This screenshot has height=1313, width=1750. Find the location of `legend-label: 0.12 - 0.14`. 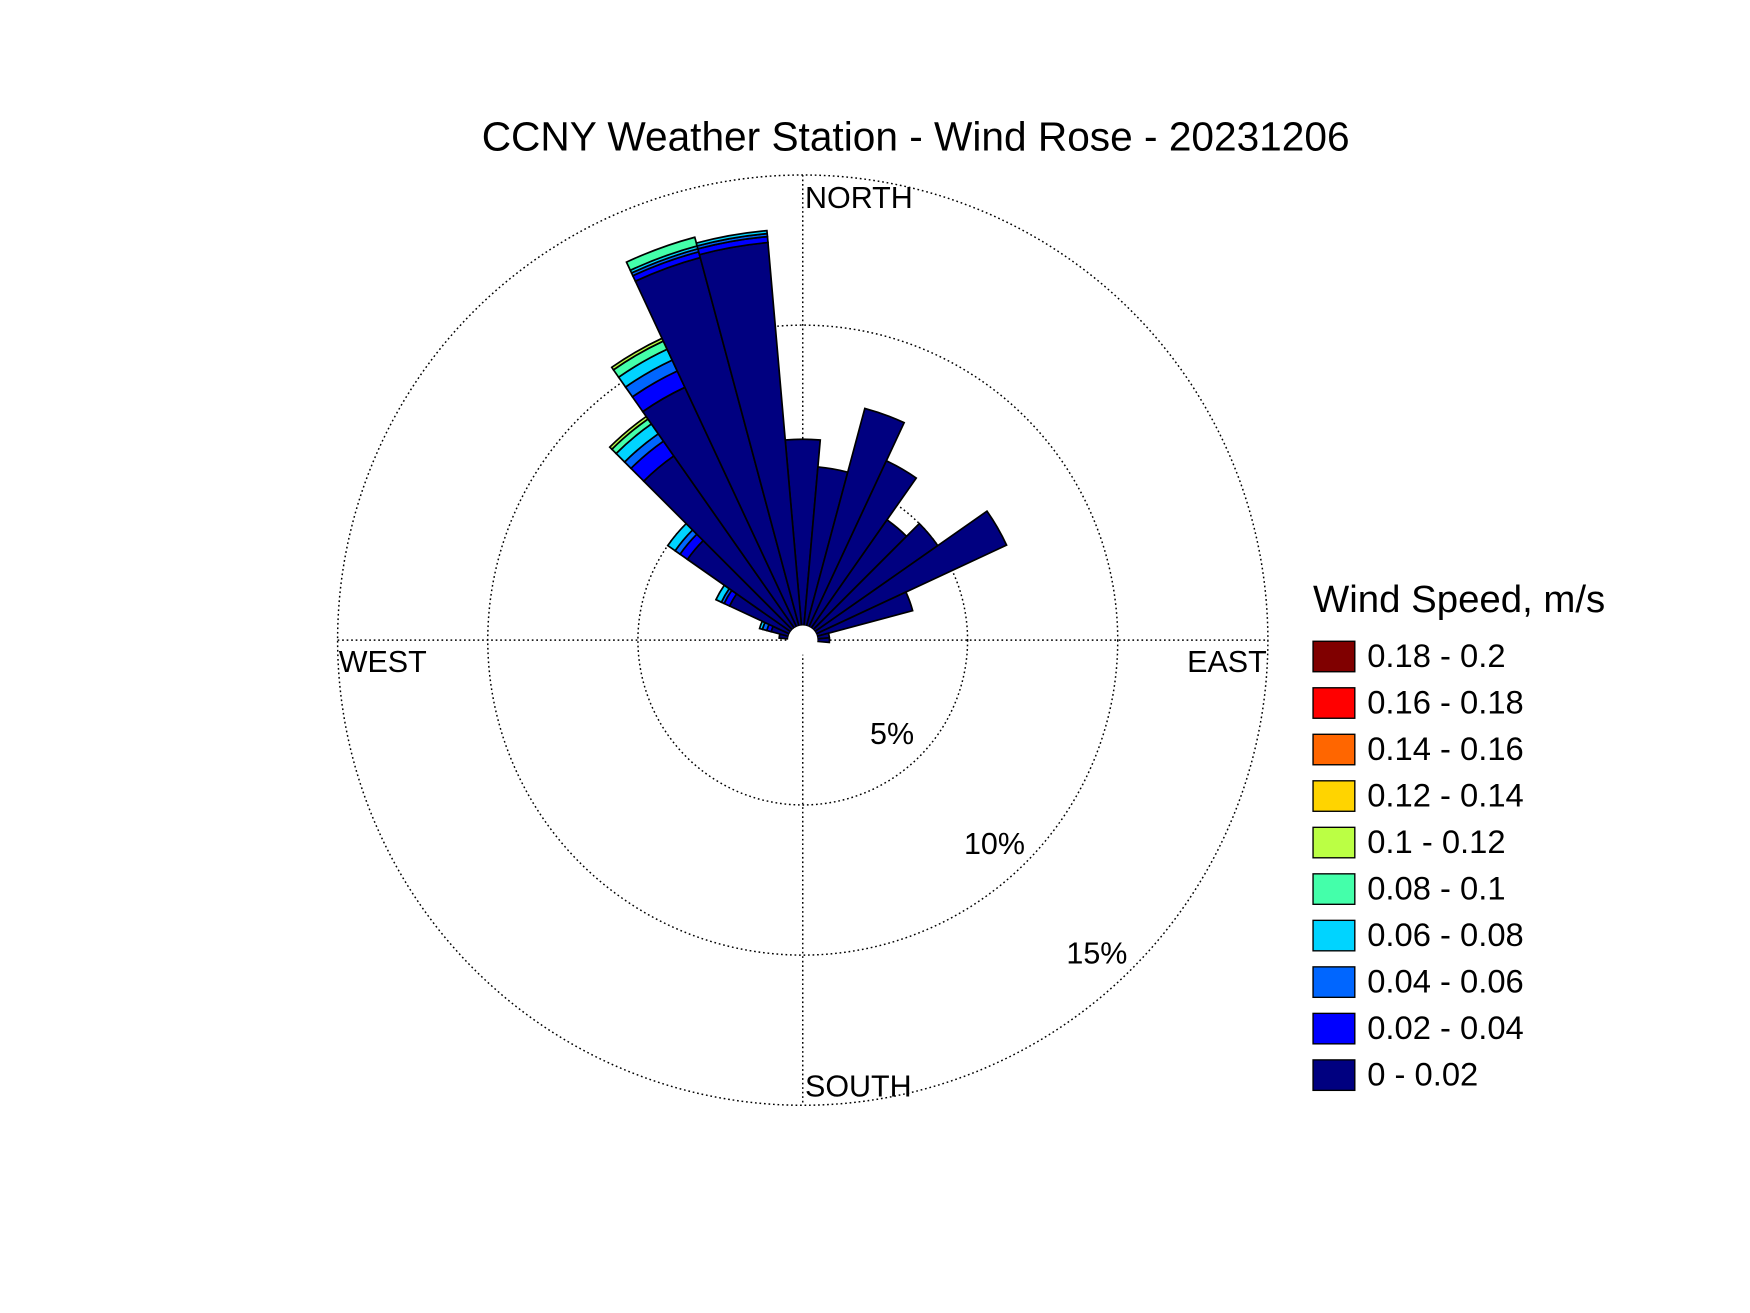

legend-label: 0.12 - 0.14 is located at coordinates (1445, 794).